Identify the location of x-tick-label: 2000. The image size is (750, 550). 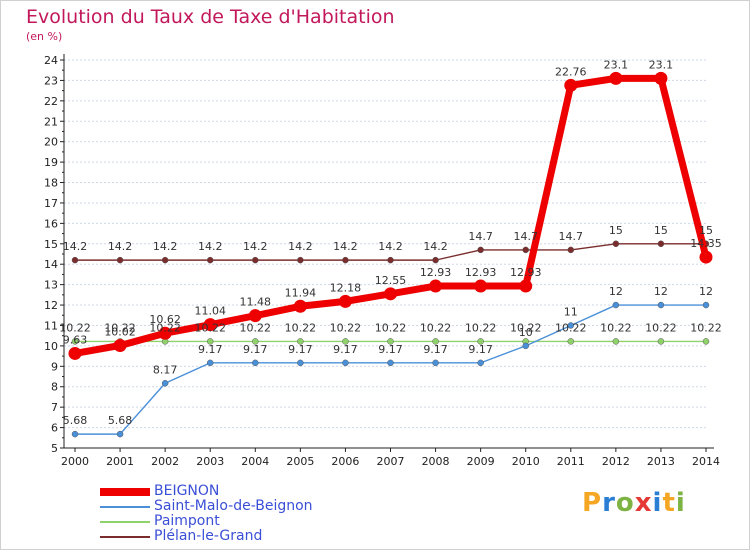
(75, 461).